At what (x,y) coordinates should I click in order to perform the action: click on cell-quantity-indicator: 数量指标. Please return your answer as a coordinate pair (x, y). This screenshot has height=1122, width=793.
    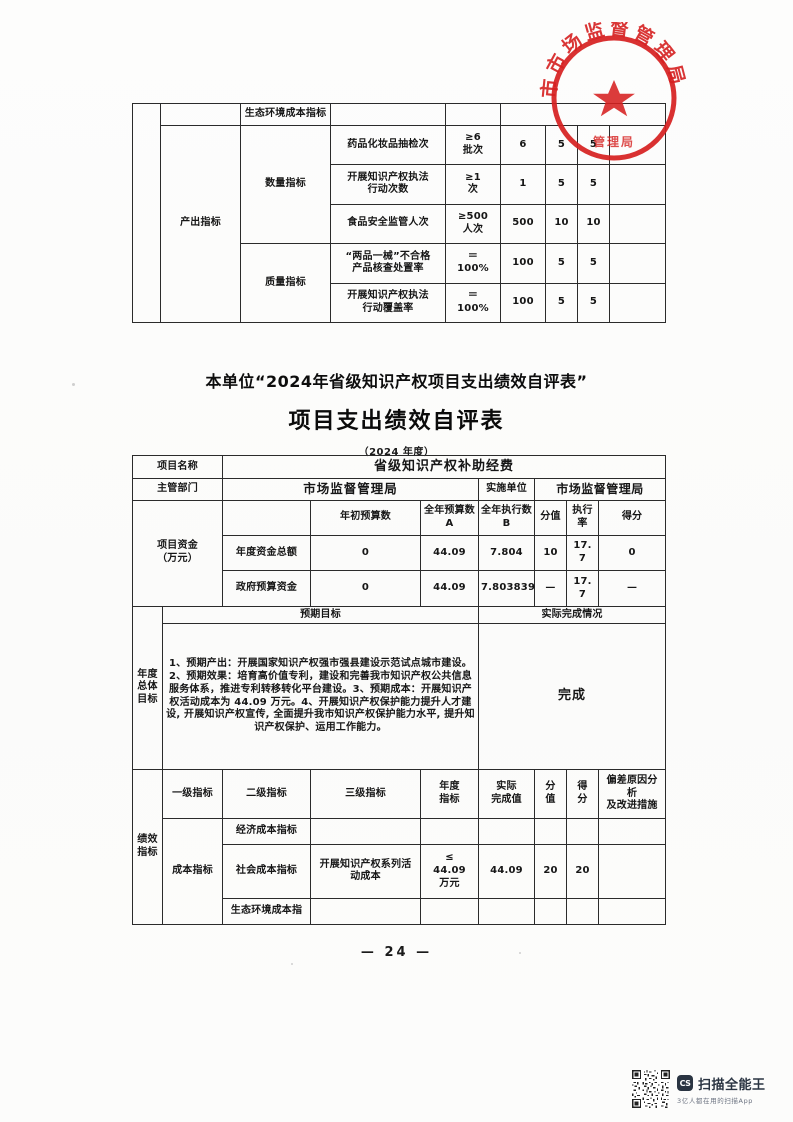
    Looking at the image, I should click on (285, 184).